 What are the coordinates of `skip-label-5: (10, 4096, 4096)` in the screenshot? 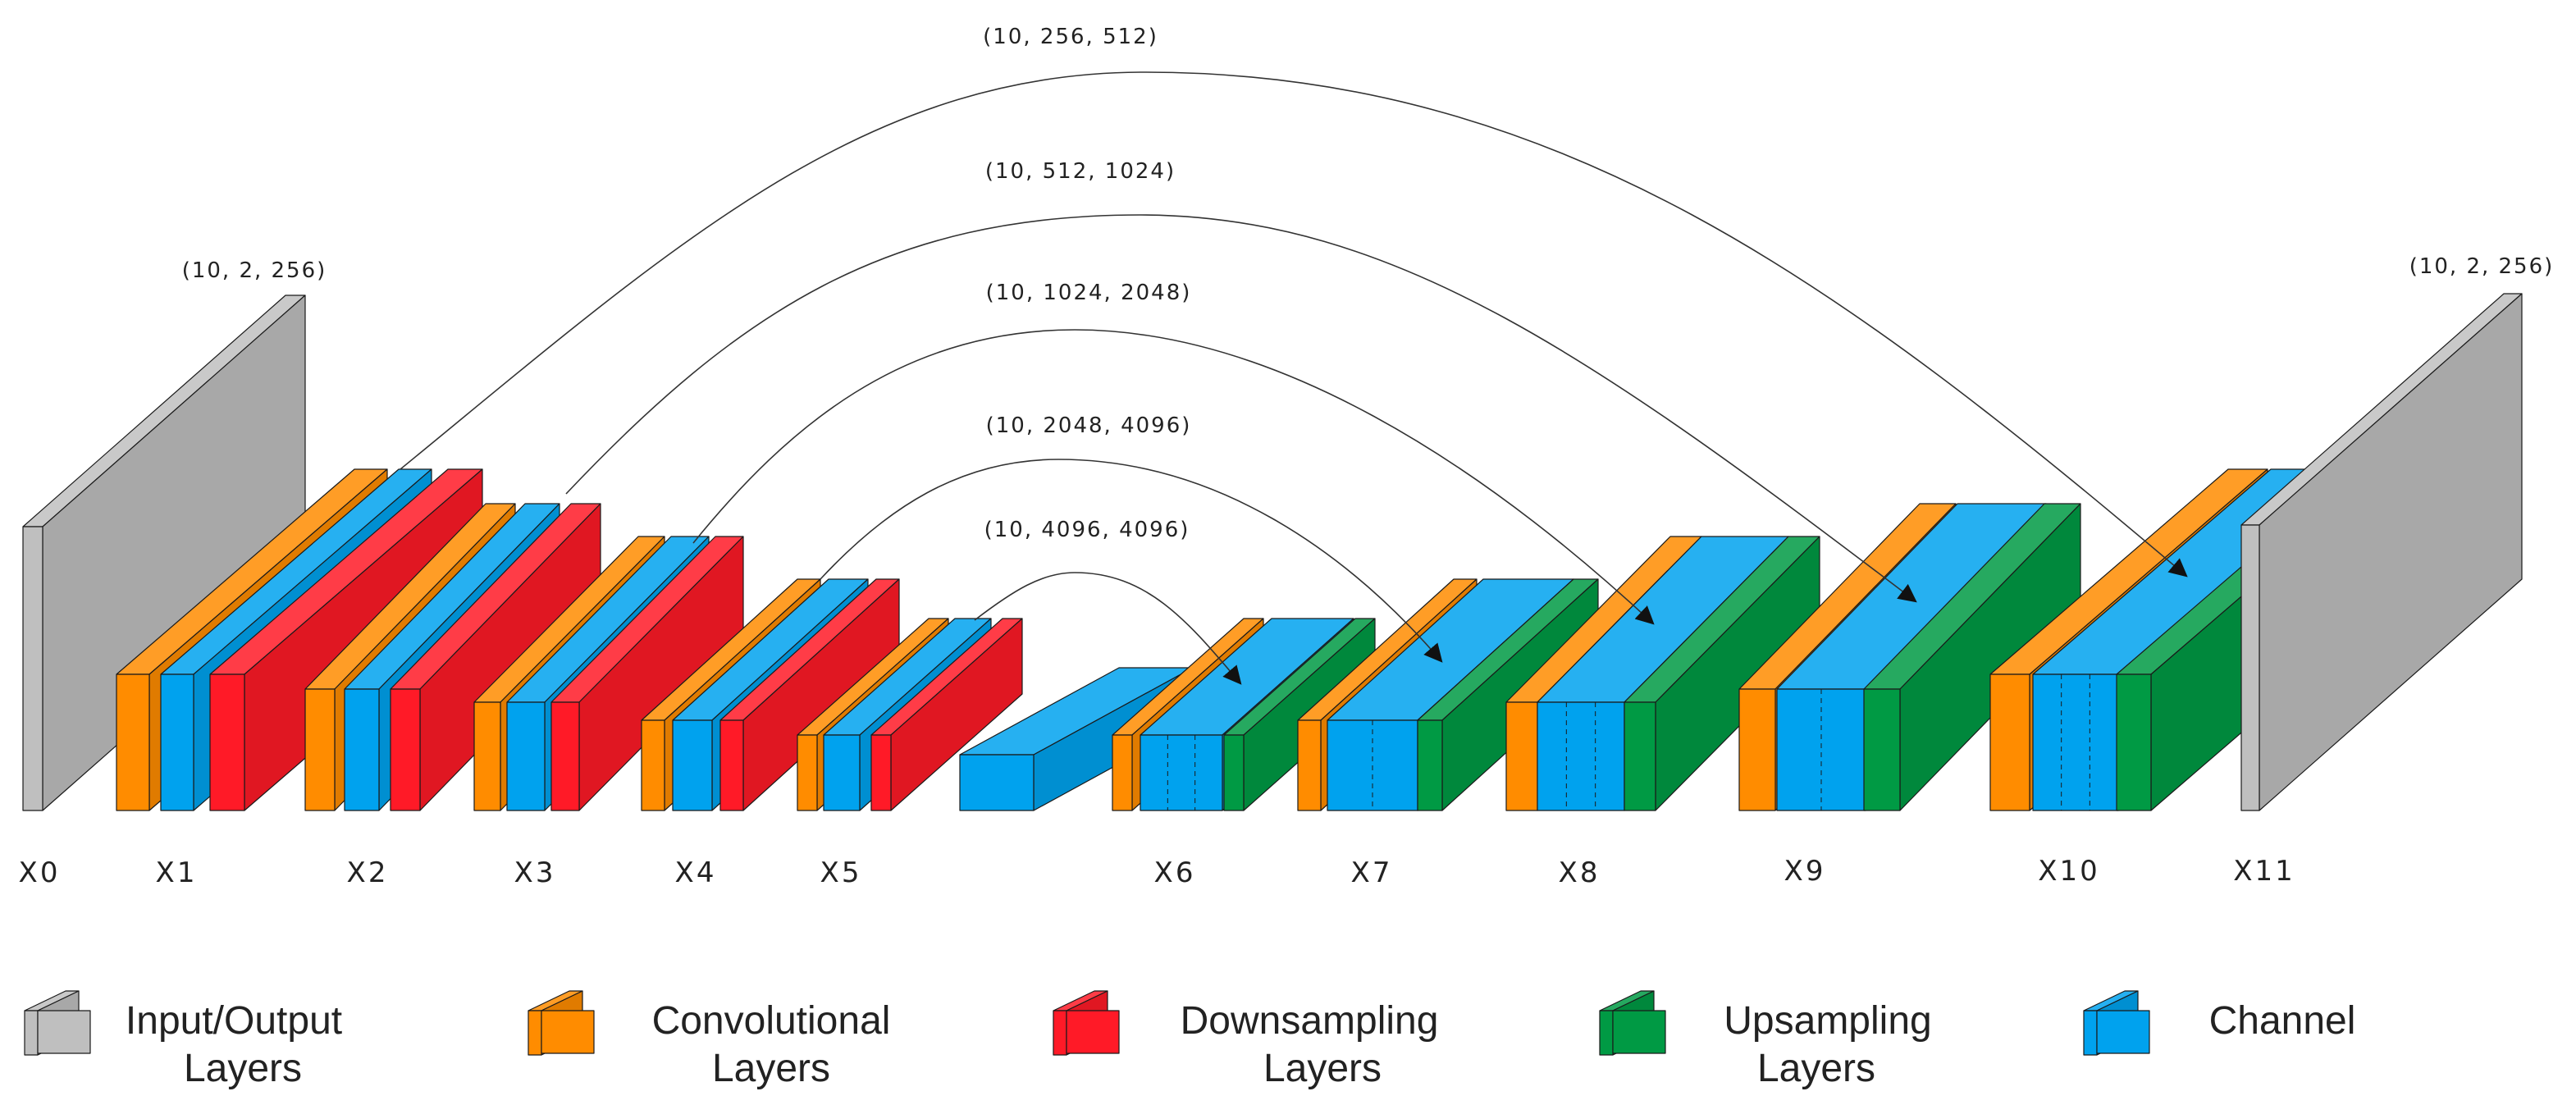 It's located at (1087, 530).